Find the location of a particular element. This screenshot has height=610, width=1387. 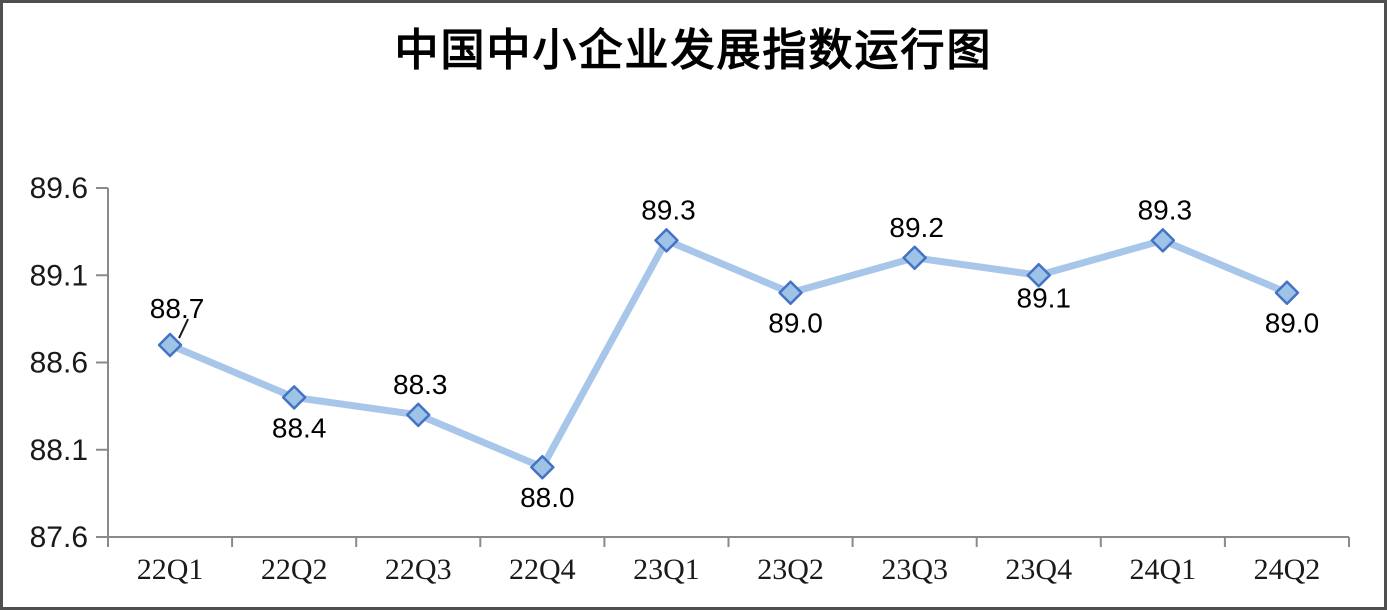

y-axis-tick-label: 89.6 is located at coordinates (59, 188).